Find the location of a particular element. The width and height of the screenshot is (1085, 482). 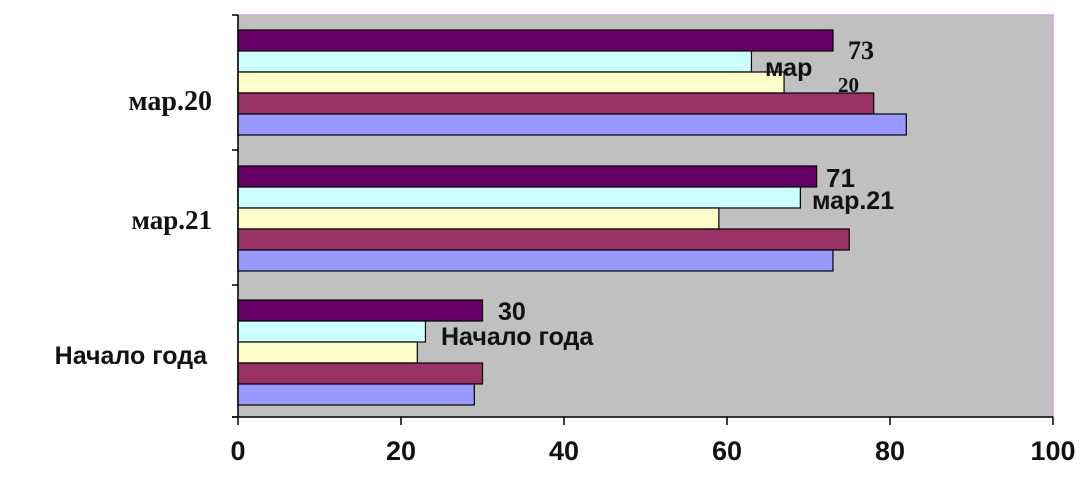

bar-начало-года-series-2 is located at coordinates (332, 331).